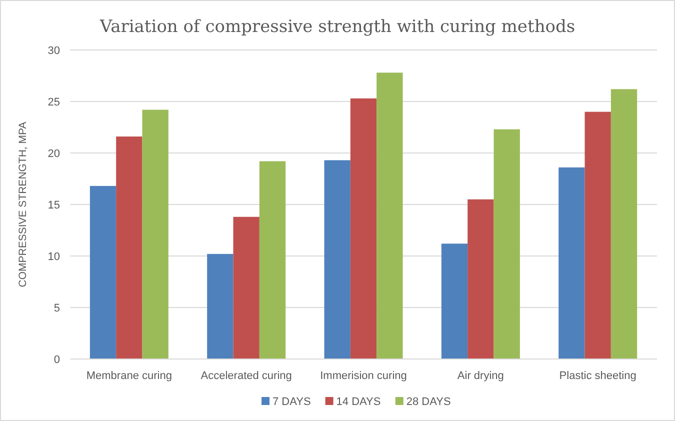 The width and height of the screenshot is (675, 421). Describe the element at coordinates (480, 376) in the screenshot. I see `x-tick-label: Air drying` at that location.